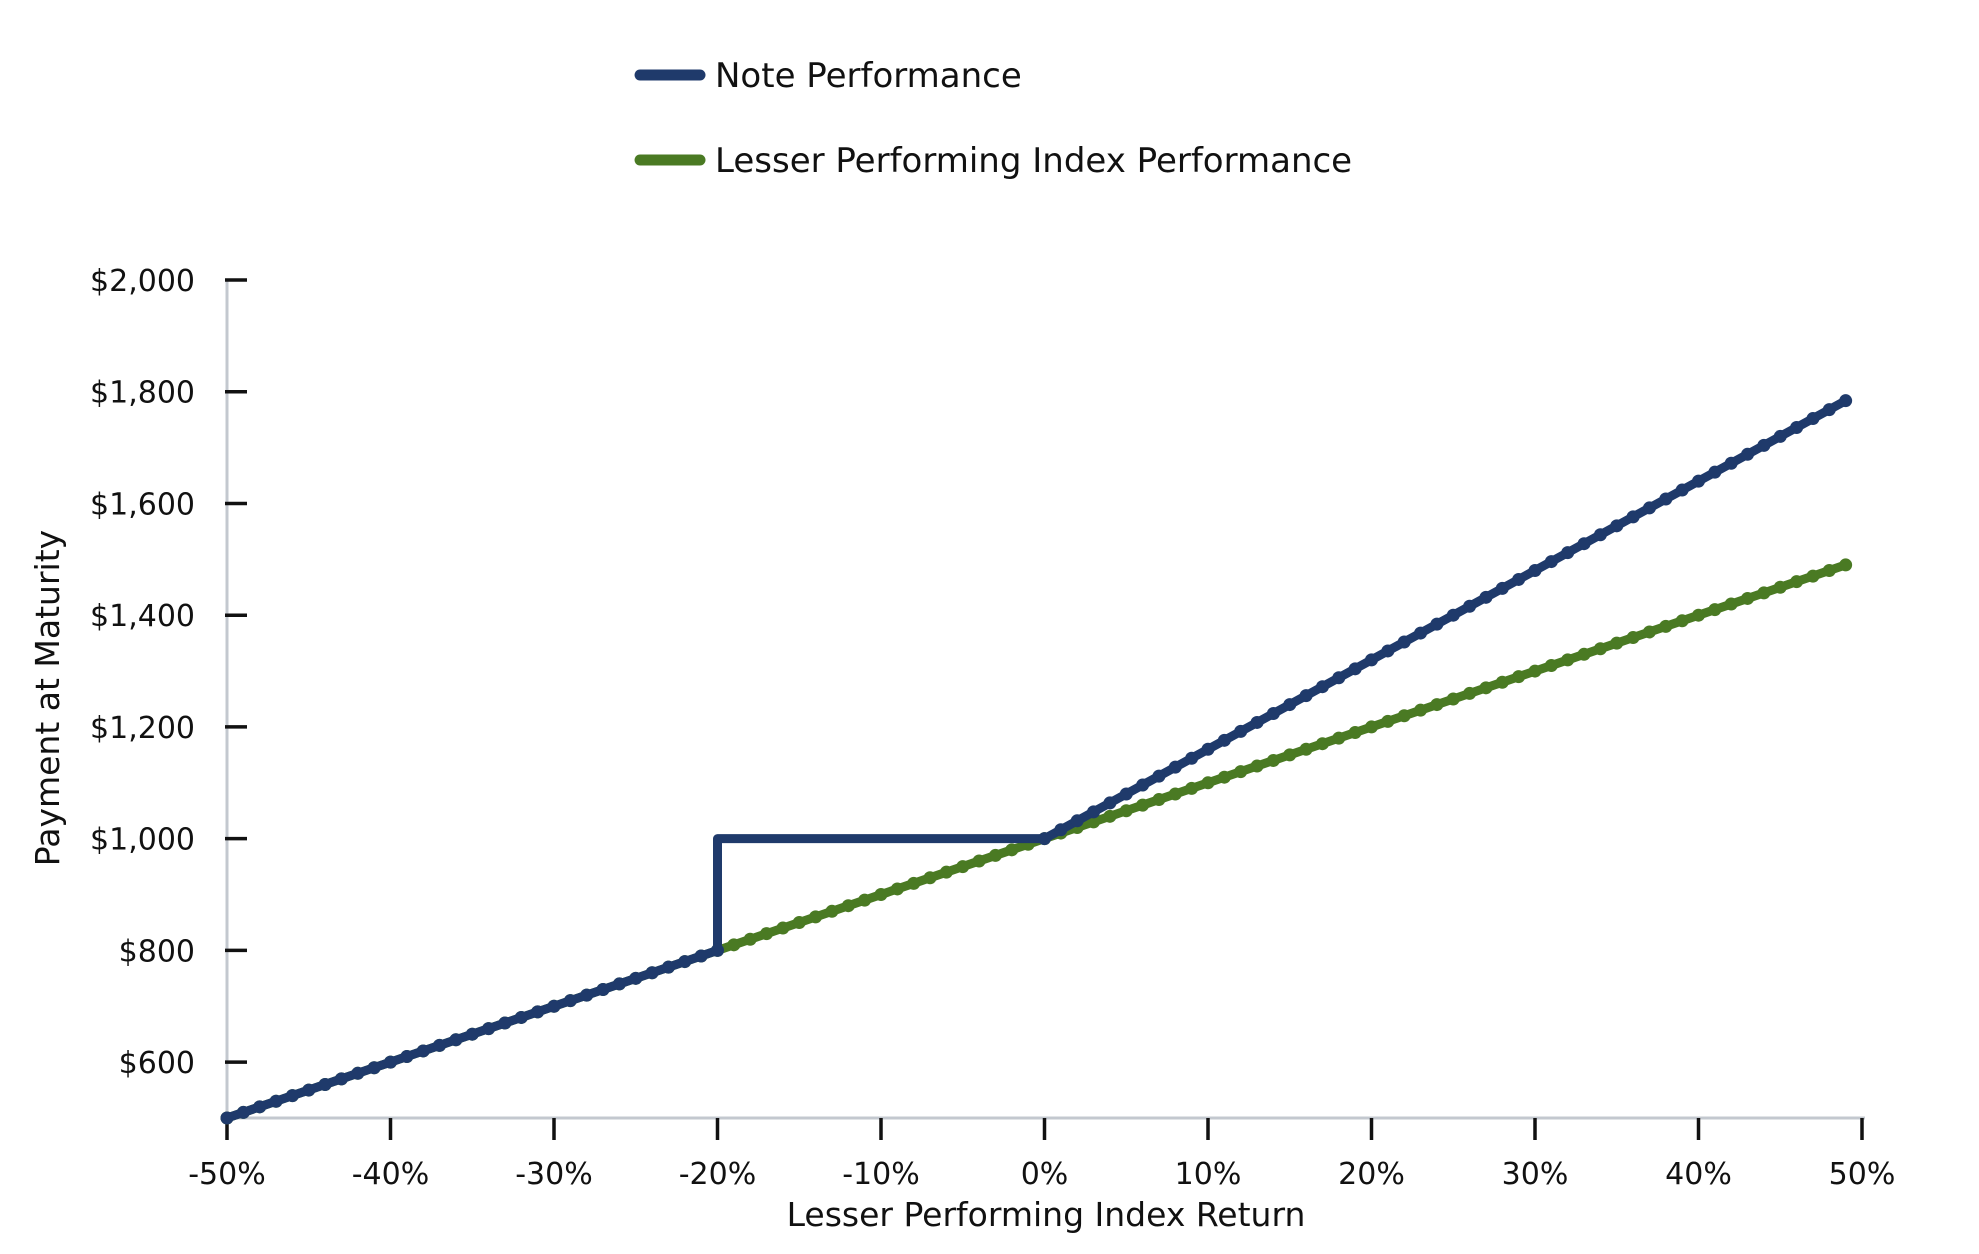 This screenshot has height=1254, width=1979. Describe the element at coordinates (47, 698) in the screenshot. I see `y-axis-title: Payment at Maturity` at that location.